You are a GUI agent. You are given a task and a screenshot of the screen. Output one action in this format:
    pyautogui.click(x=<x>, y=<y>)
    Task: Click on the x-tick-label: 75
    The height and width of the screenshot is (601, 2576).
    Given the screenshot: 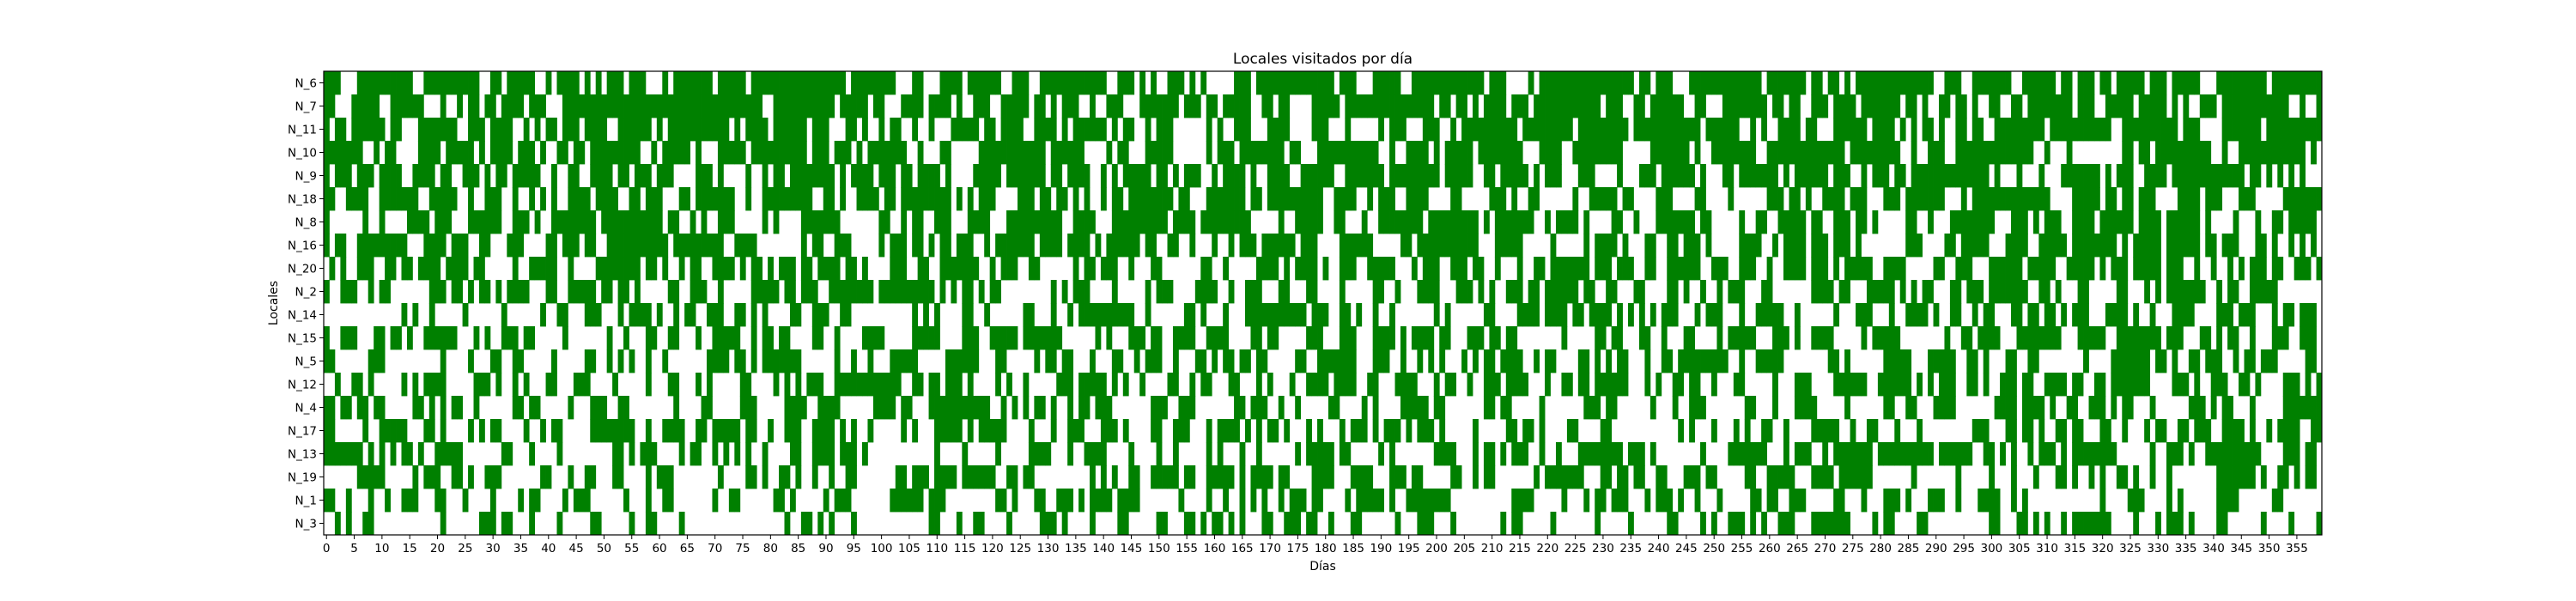 What is the action you would take?
    pyautogui.click(x=742, y=548)
    